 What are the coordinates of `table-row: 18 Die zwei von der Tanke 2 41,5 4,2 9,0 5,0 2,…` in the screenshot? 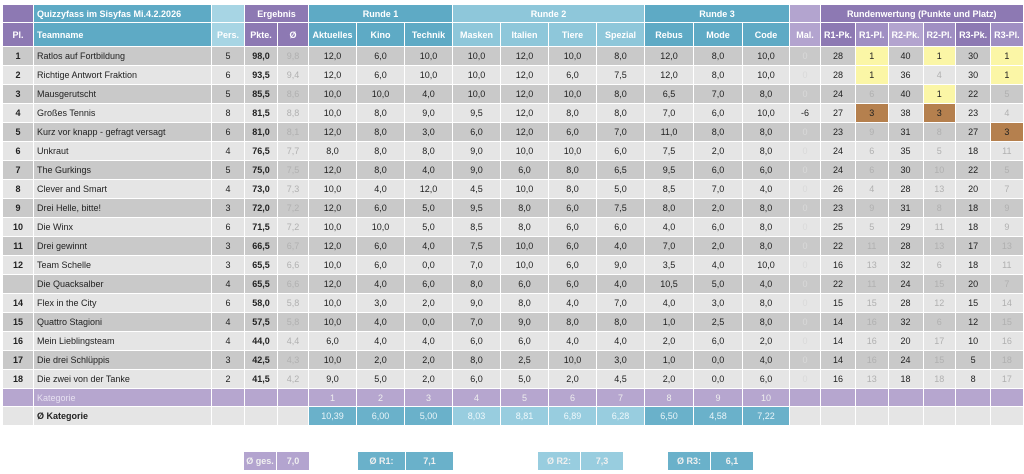 It's located at (513, 379).